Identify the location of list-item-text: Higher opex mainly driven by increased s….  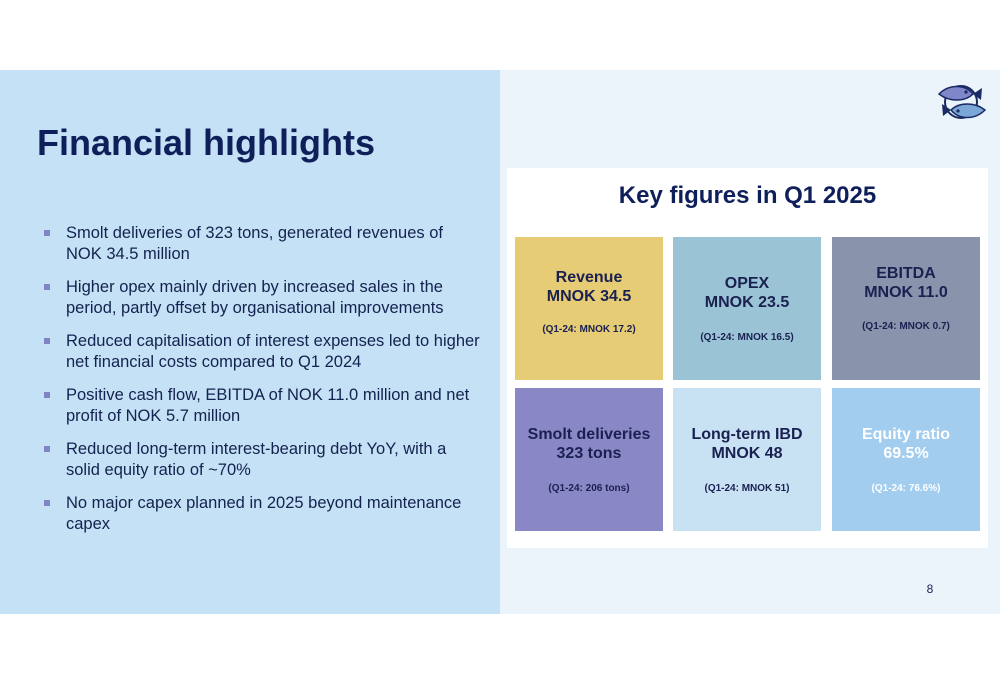
(255, 297).